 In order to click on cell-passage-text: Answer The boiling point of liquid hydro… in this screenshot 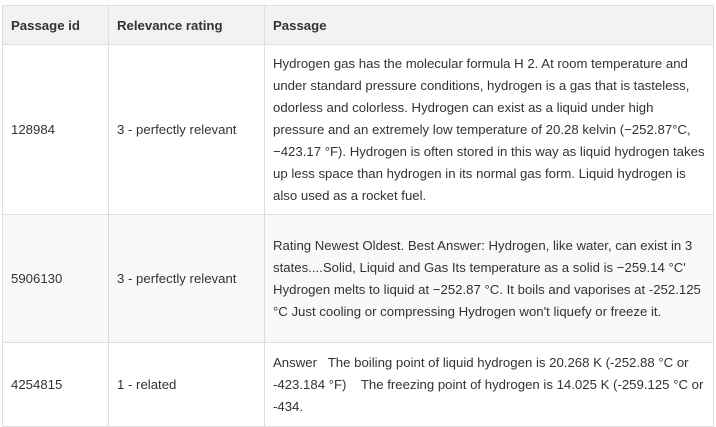, I will do `click(489, 384)`.